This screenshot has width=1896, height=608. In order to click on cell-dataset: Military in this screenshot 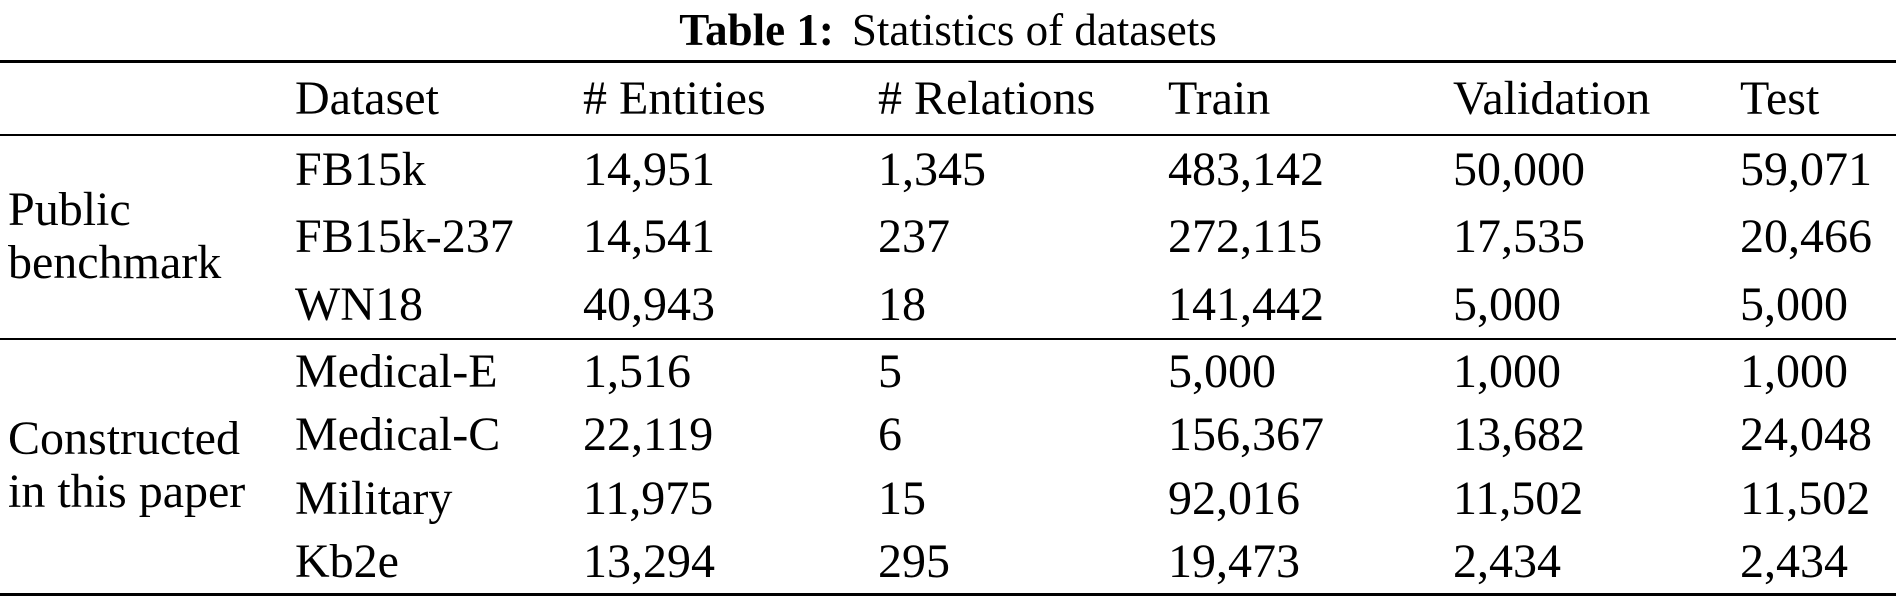, I will do `click(374, 498)`.